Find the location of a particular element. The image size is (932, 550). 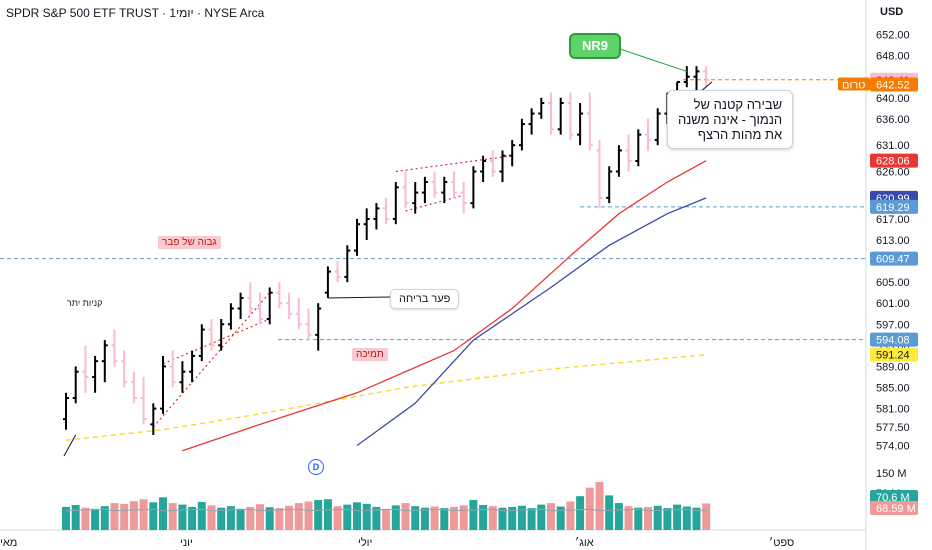

price-label-text: 591.24 is located at coordinates (893, 356).